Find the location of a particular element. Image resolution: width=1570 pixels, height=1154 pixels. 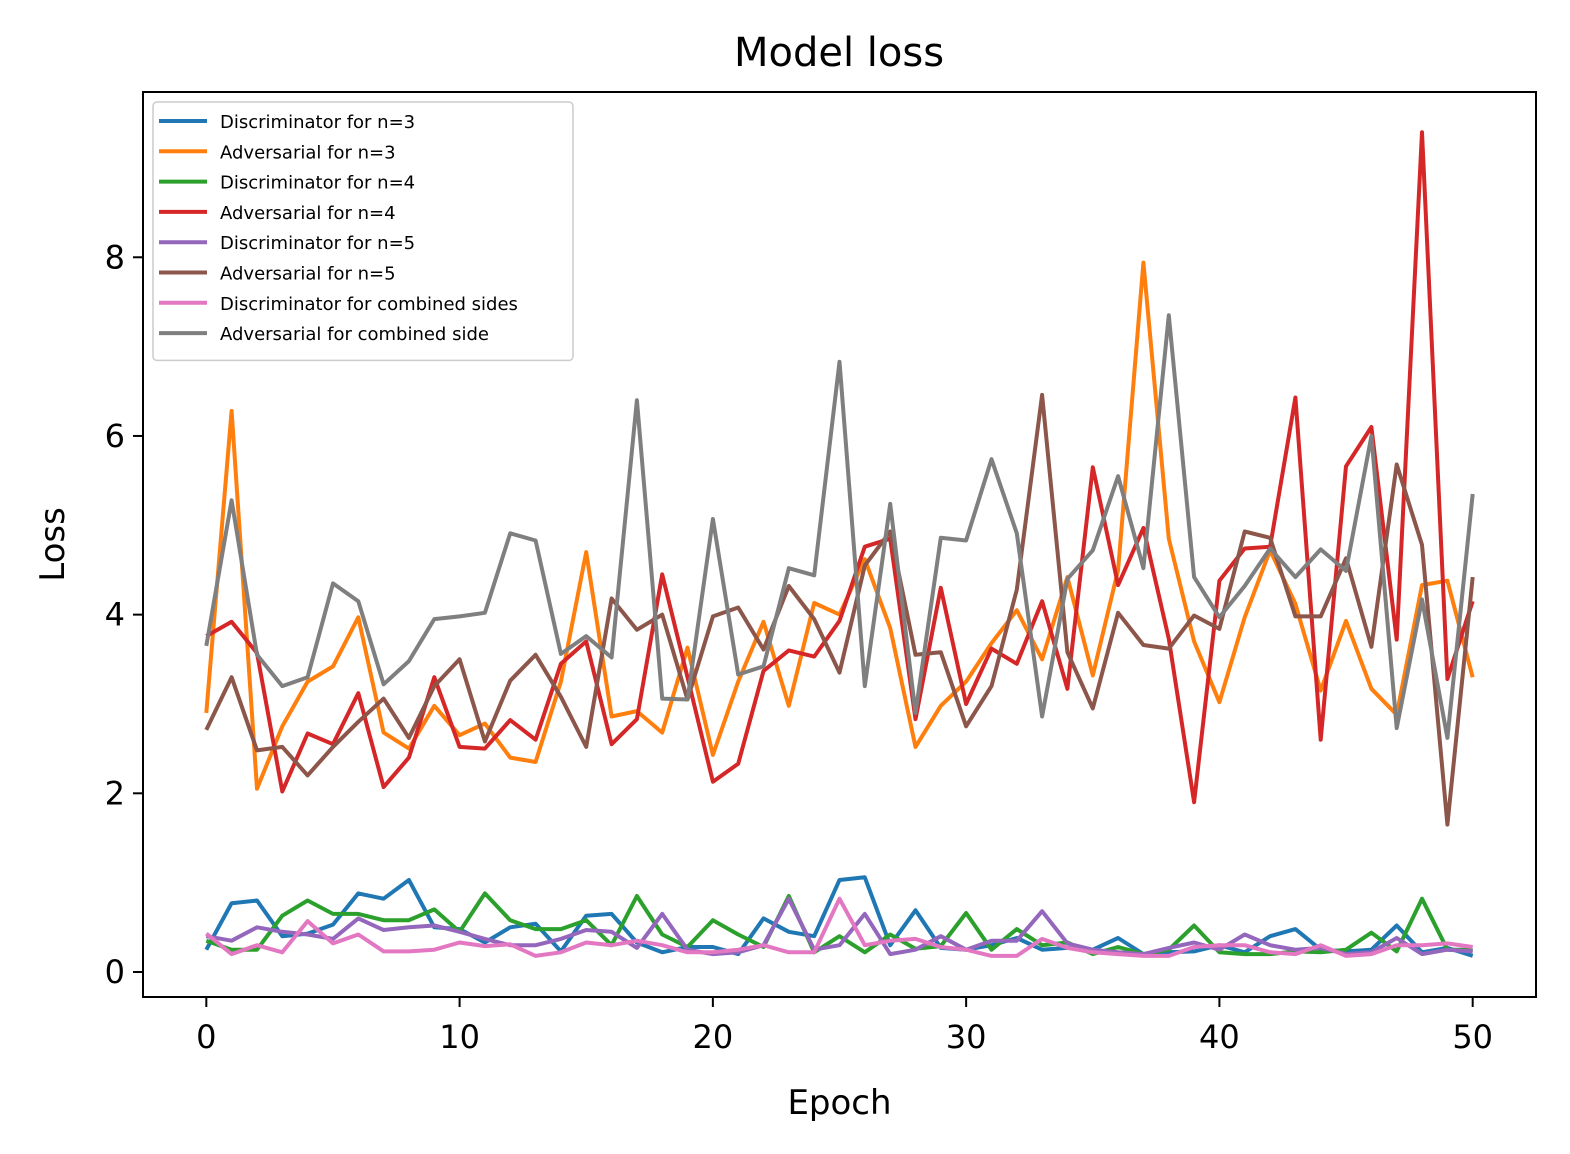

legend-entry: Adversarial for n=5 is located at coordinates (308, 274).